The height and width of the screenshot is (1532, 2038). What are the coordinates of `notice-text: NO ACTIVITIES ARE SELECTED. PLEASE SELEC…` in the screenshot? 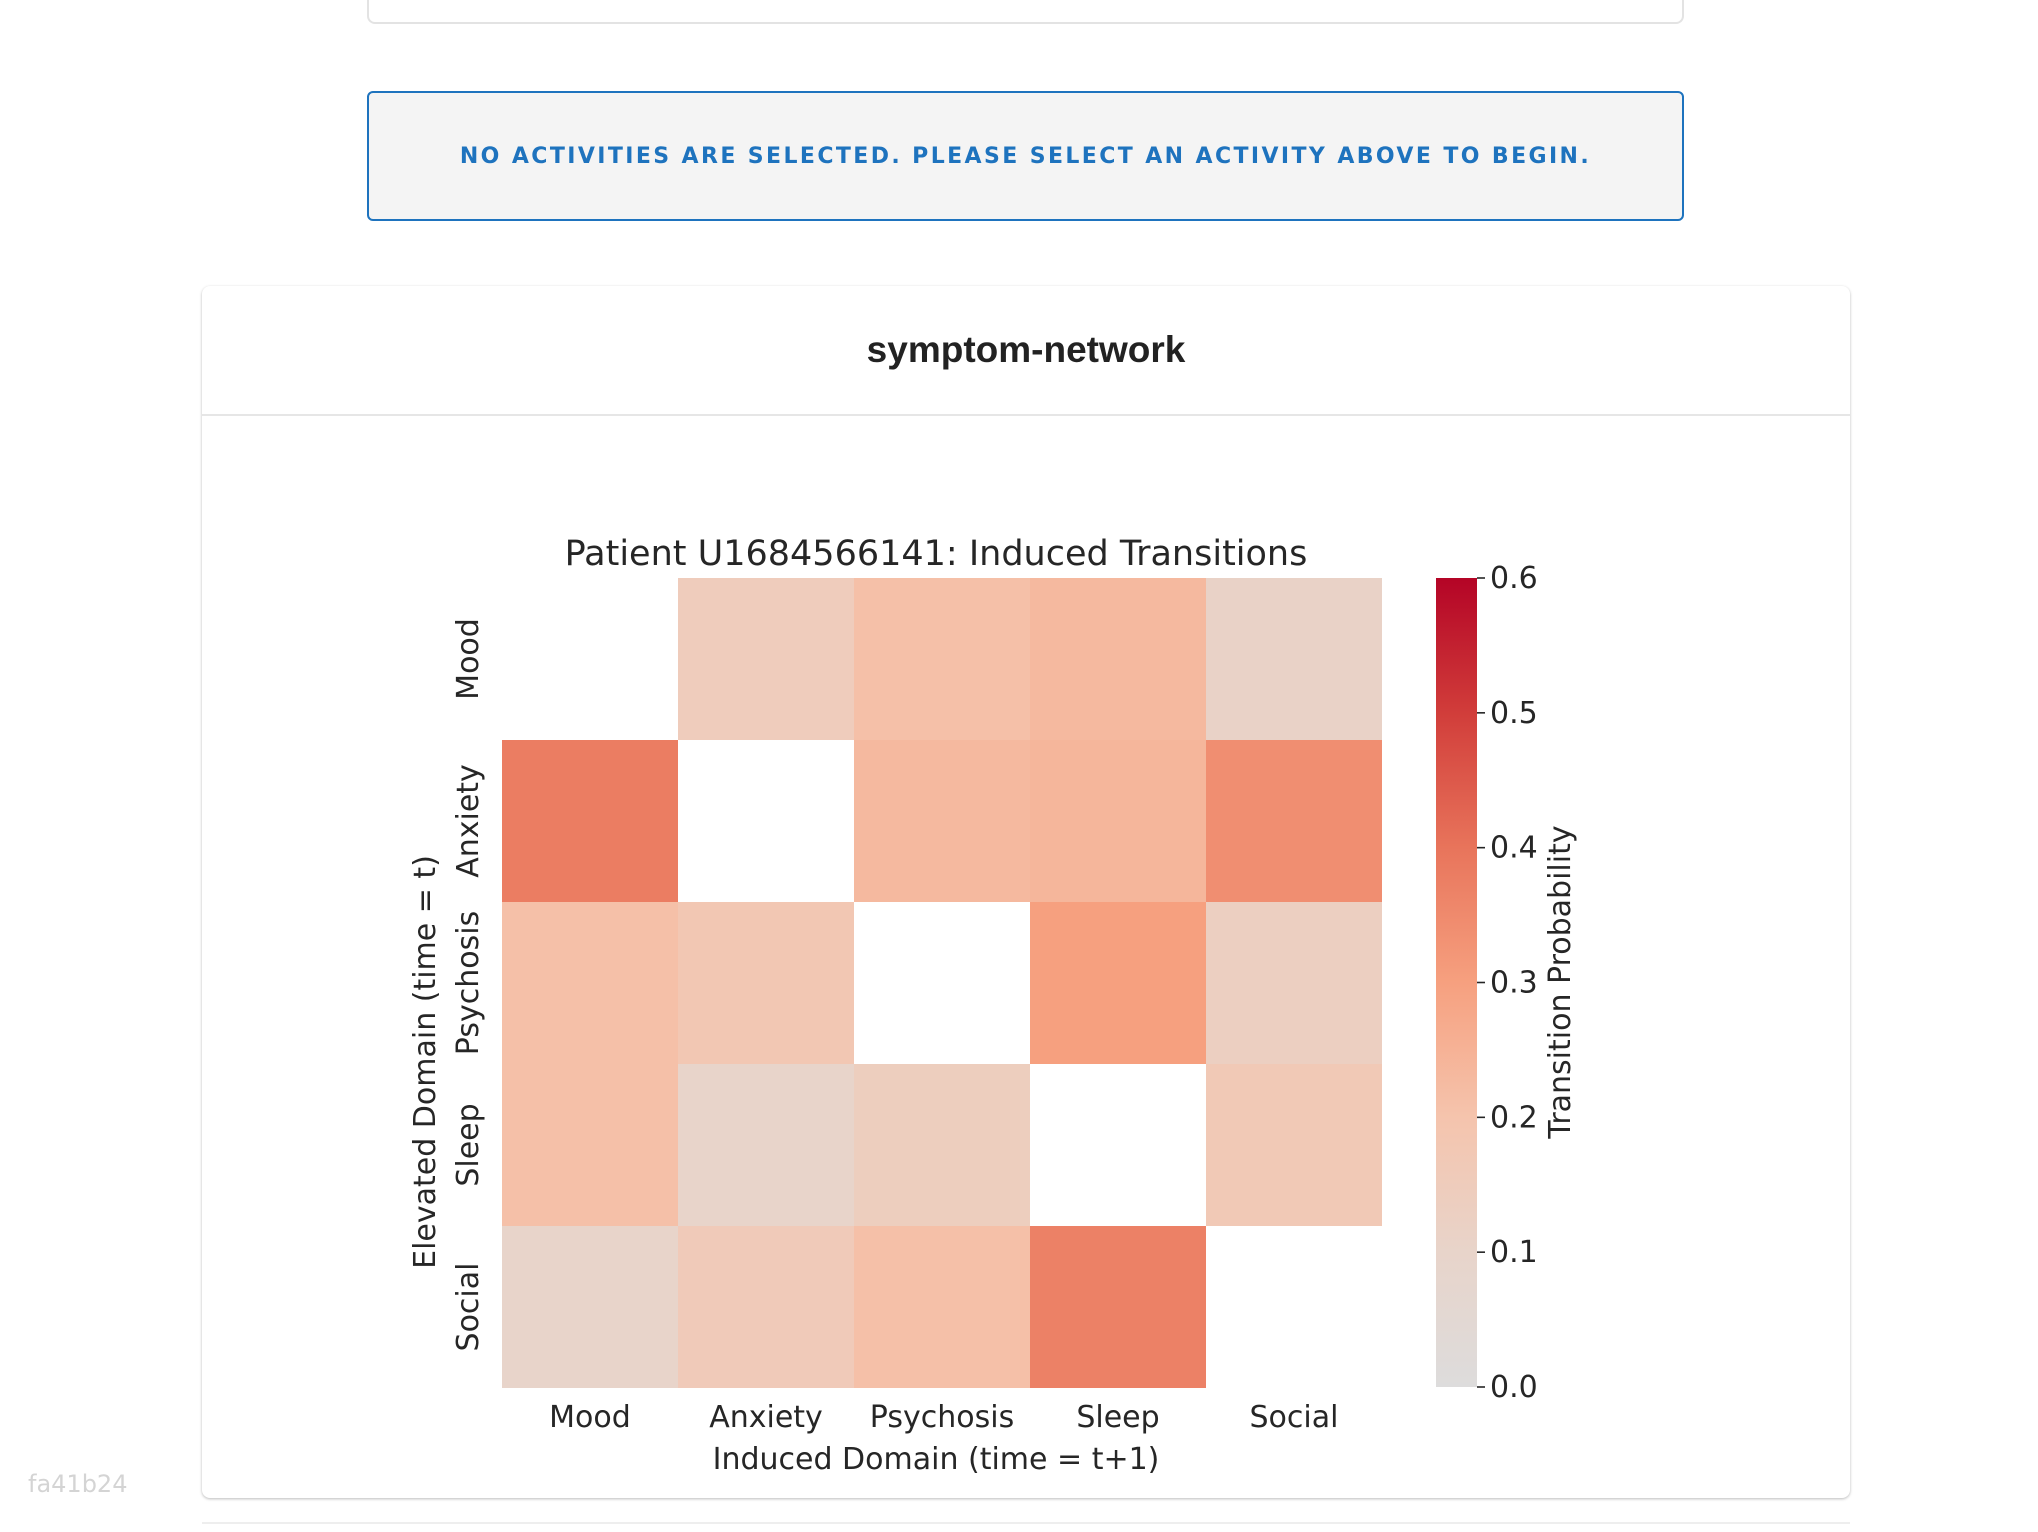 It's located at (1025, 156).